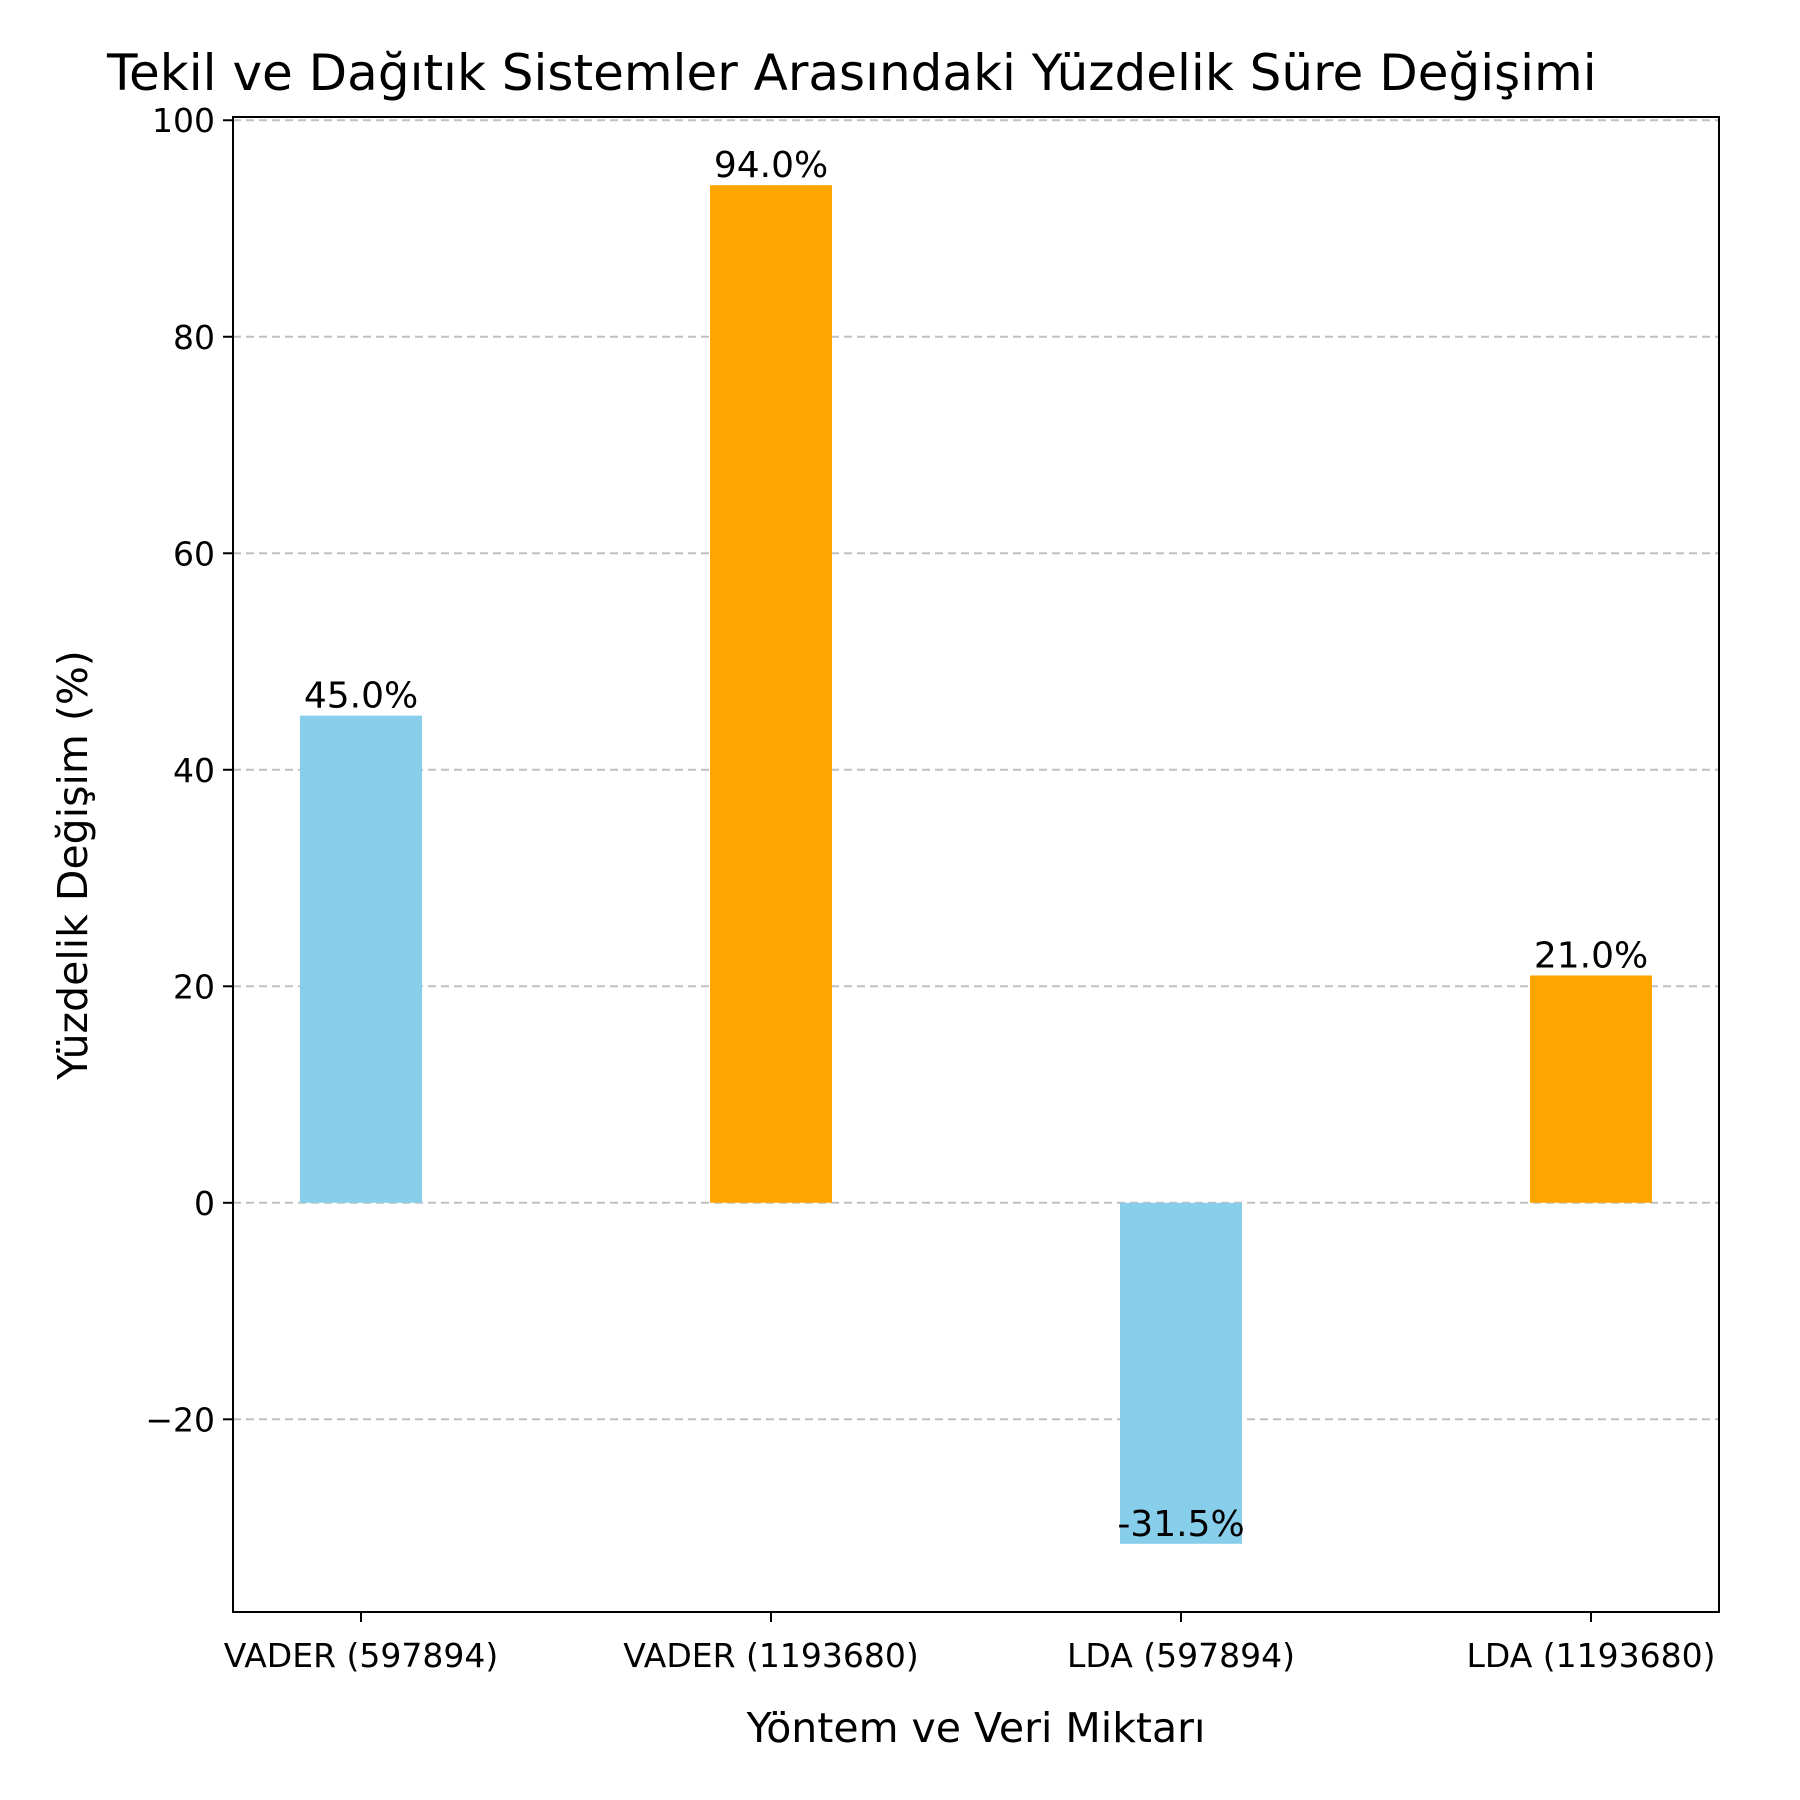 The image size is (1800, 1800). What do you see at coordinates (771, 165) in the screenshot?
I see `bar-value-label: 94.0%` at bounding box center [771, 165].